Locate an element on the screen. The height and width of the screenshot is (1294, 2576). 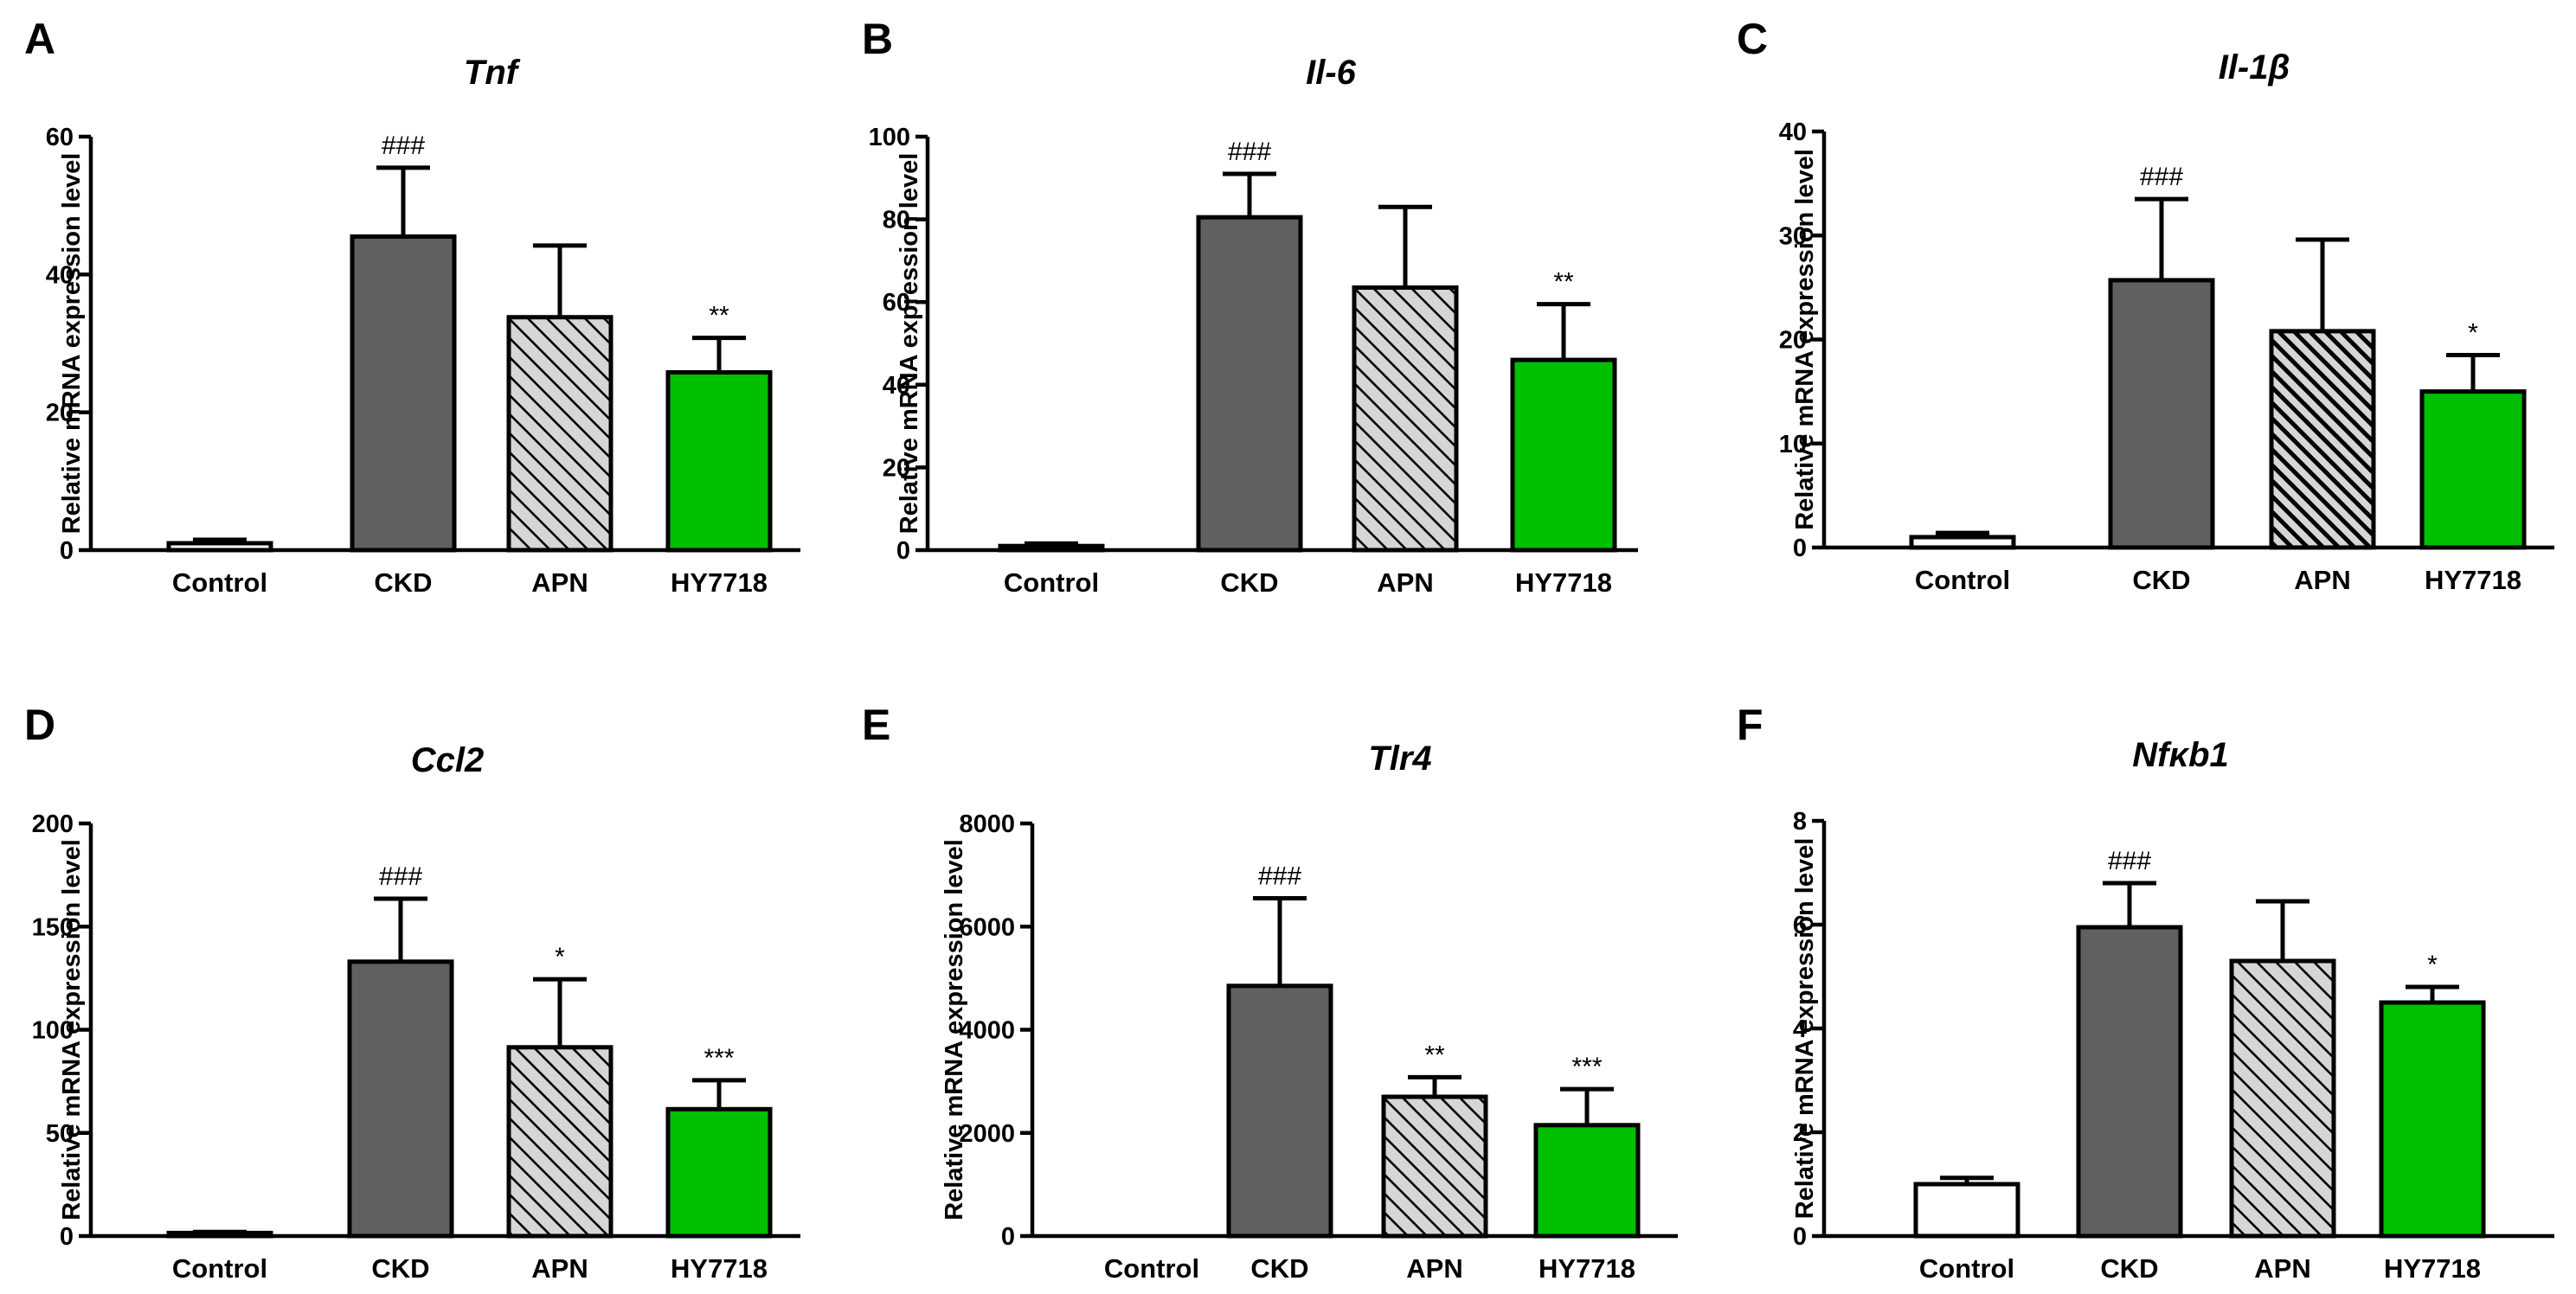
chart-title: Tlr4 is located at coordinates (1400, 759).